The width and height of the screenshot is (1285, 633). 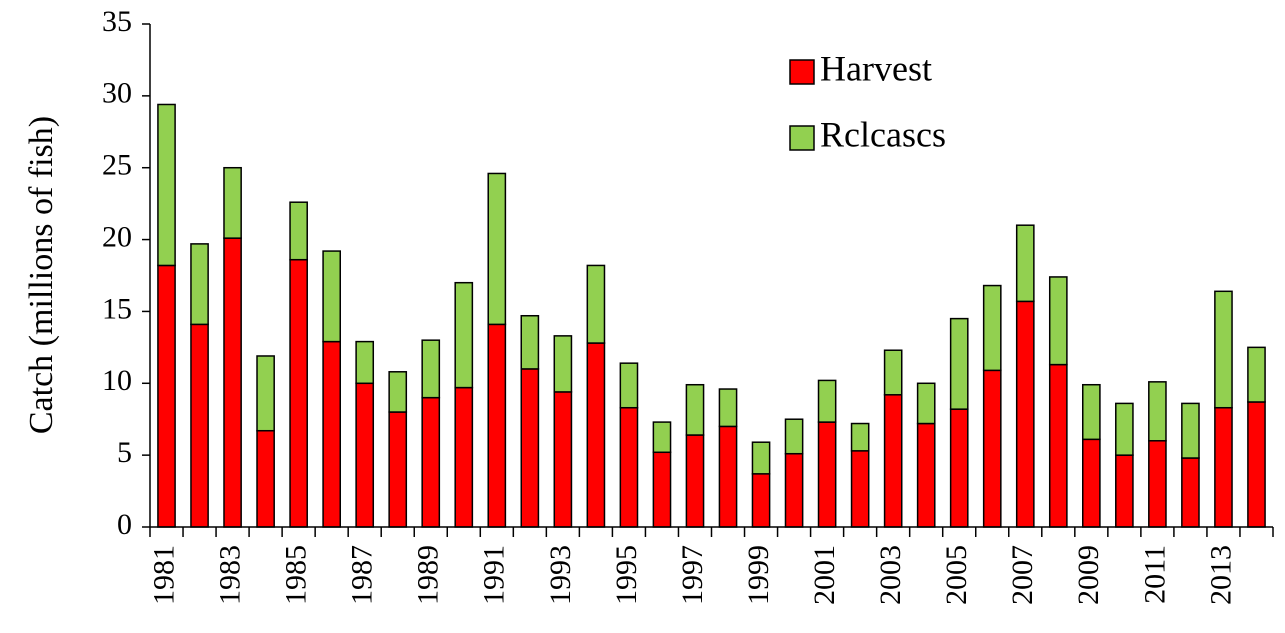 I want to click on x-tick-label: 1985, so click(x=296, y=575).